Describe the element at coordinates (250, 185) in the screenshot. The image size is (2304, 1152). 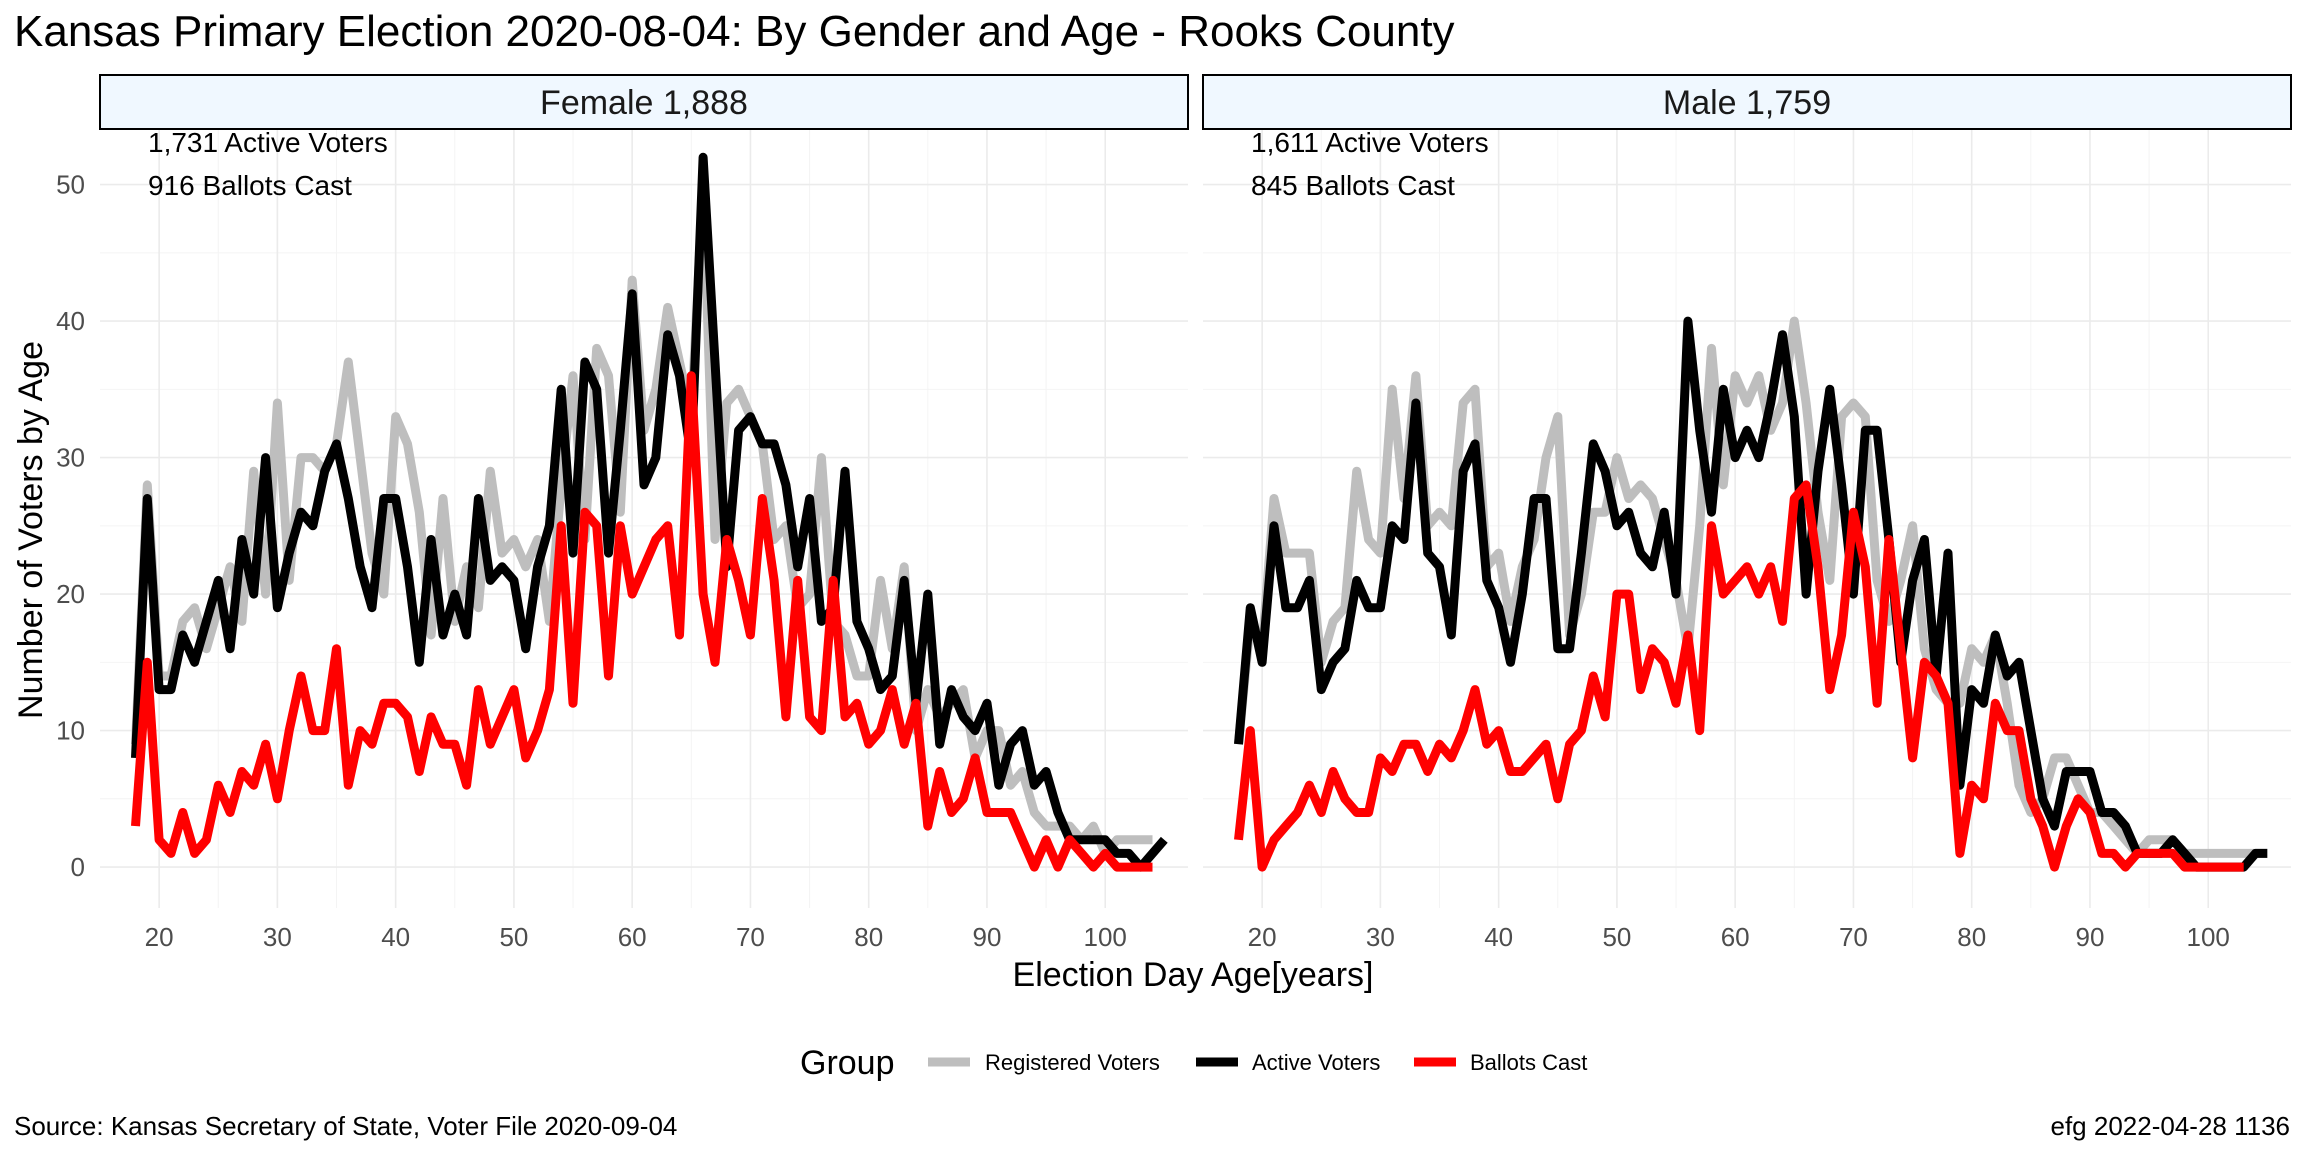
I see `annotation-ballots-cast: 916 Ballots Cast` at that location.